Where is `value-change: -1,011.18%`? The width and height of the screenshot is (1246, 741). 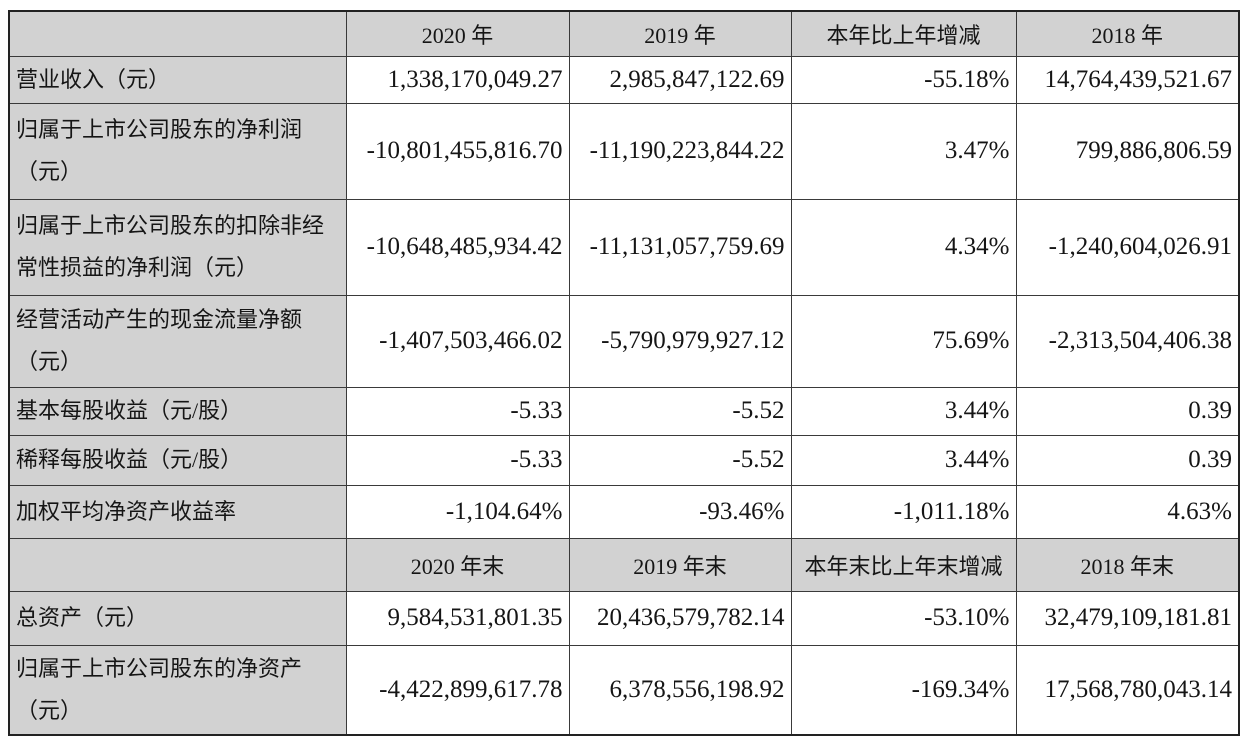
value-change: -1,011.18% is located at coordinates (903, 511).